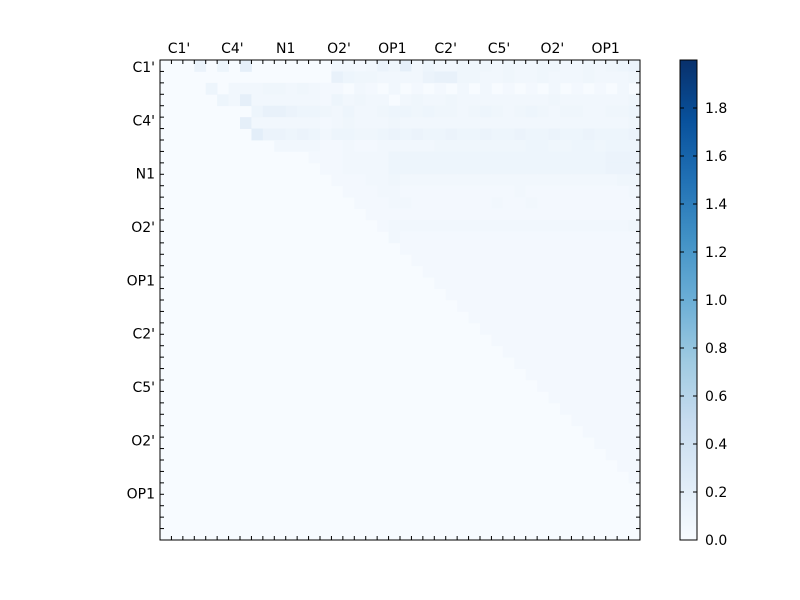  I want to click on y-tick-labels: C1' C4' N1 O2' OP1 C2' C5' O2' OP1, so click(141, 281).